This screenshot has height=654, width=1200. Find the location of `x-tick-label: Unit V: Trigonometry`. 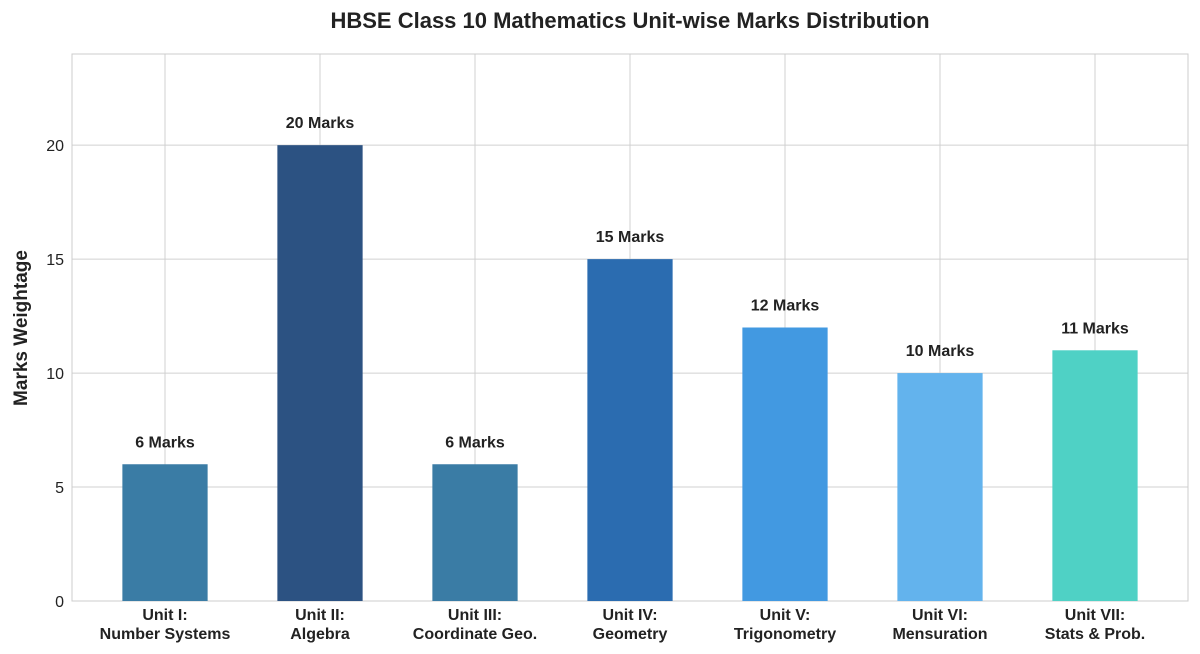

x-tick-label: Unit V: Trigonometry is located at coordinates (785, 625).